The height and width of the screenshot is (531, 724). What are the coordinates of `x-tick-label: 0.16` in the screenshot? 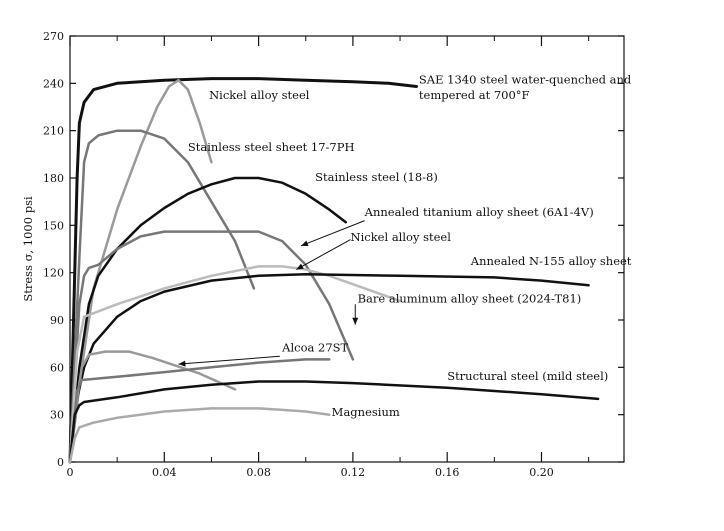 It's located at (447, 472).